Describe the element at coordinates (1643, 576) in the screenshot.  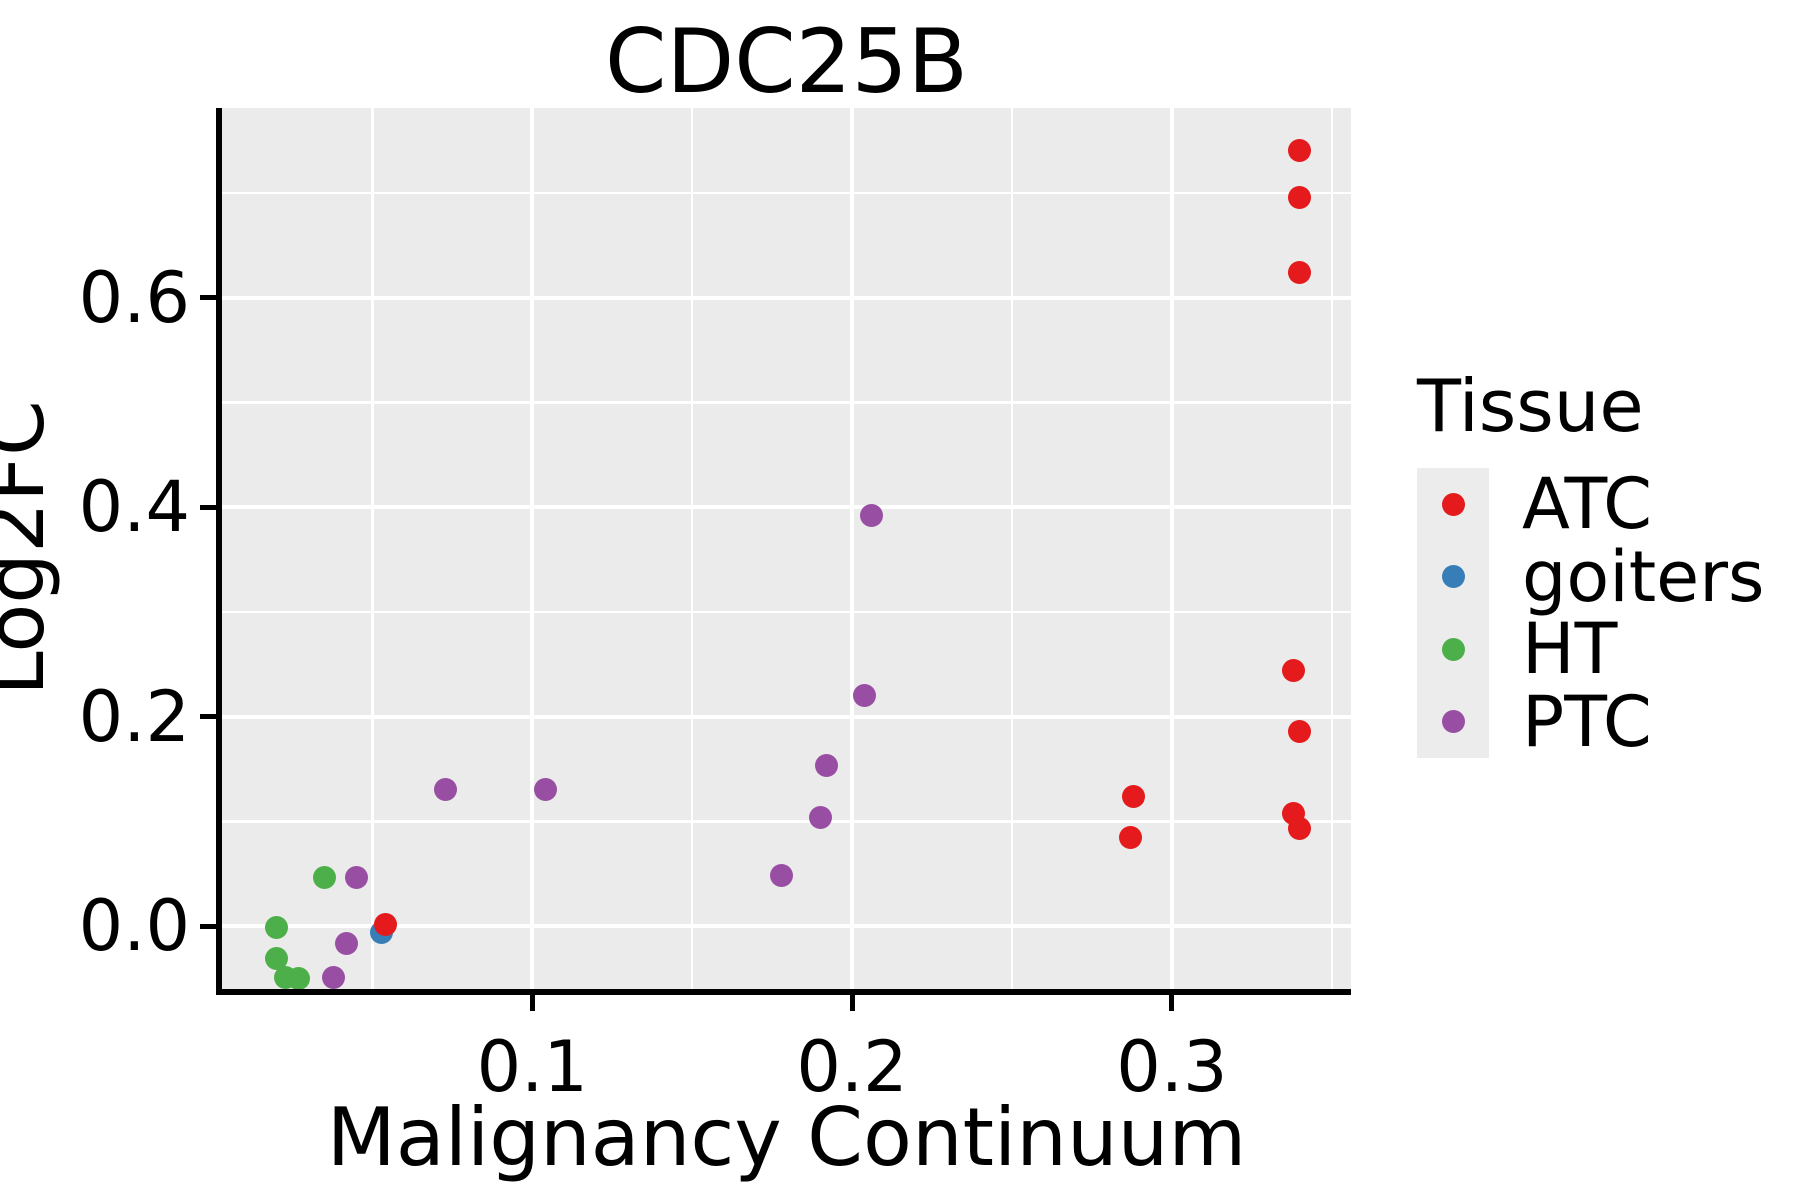
I see `legend-label: goiters` at that location.